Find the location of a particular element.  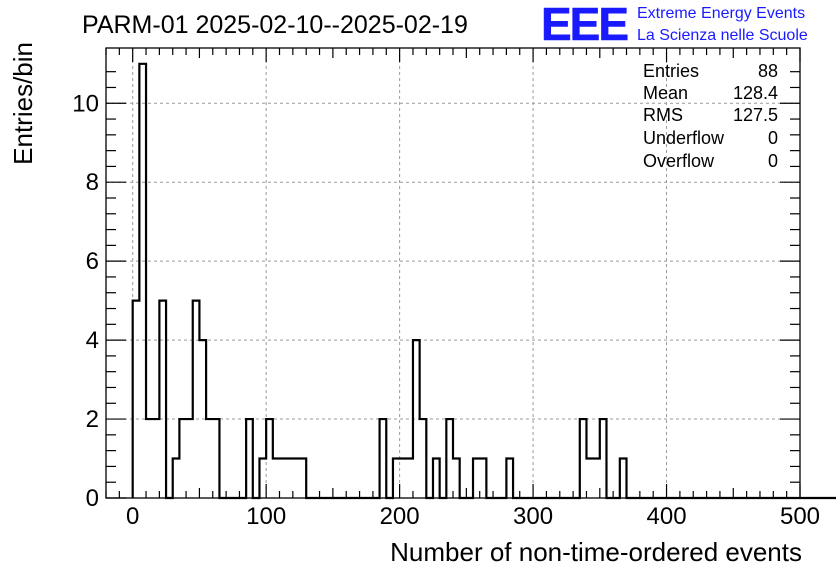

stats-label-overflow: Overflow is located at coordinates (679, 161).